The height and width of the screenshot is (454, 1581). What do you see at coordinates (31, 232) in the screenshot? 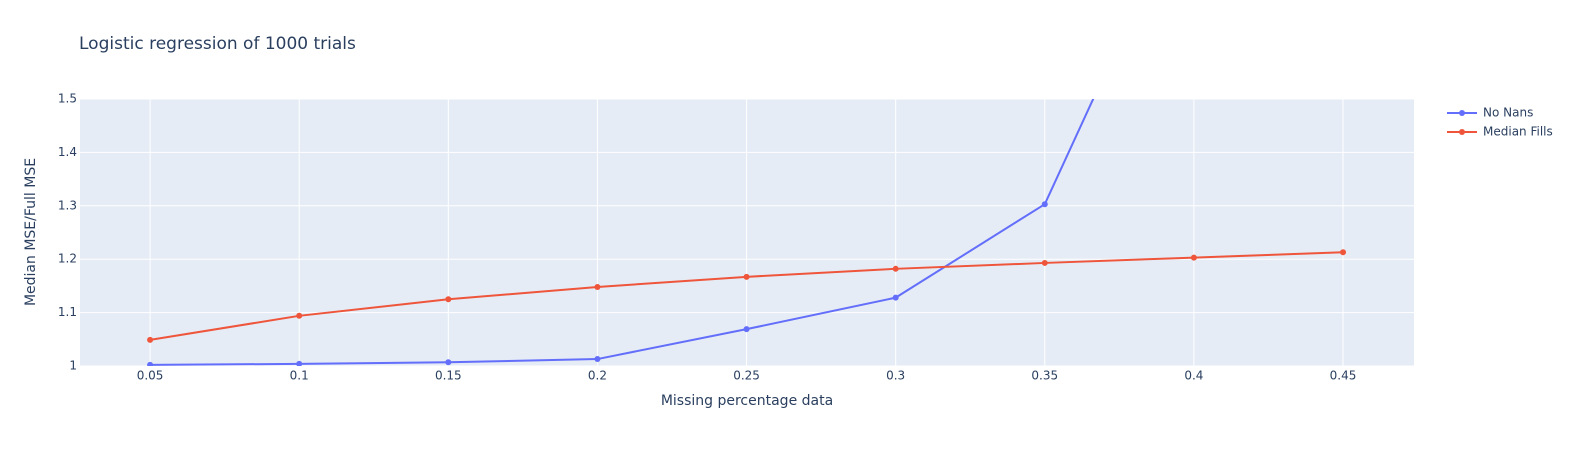
I see `y-axis-title: Median MSE/Full MSE` at bounding box center [31, 232].